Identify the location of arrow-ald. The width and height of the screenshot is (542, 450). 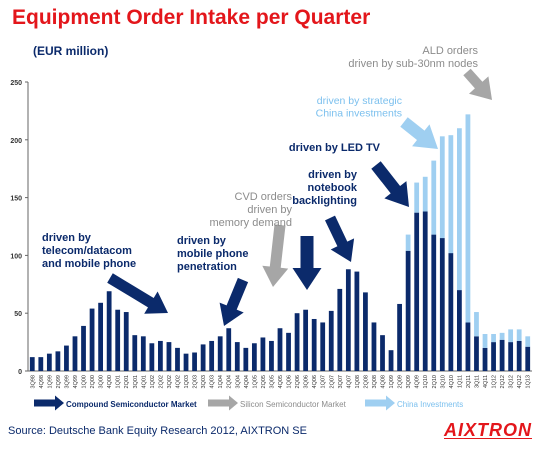
(477, 84).